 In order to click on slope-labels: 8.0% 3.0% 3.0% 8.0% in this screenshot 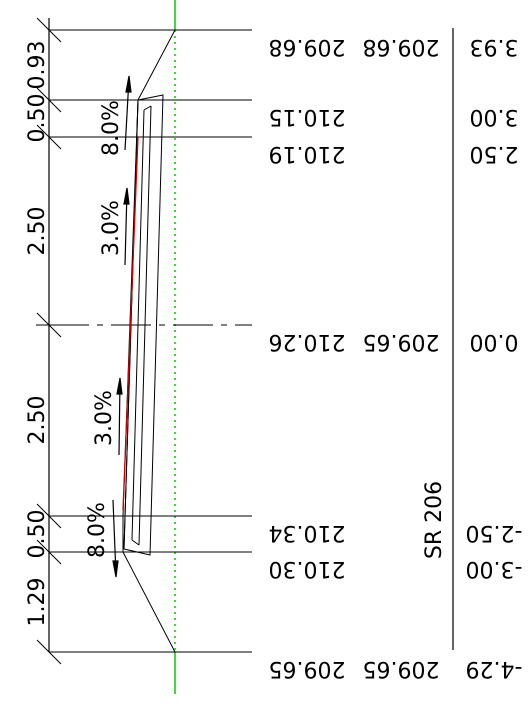, I will do `click(104, 329)`.